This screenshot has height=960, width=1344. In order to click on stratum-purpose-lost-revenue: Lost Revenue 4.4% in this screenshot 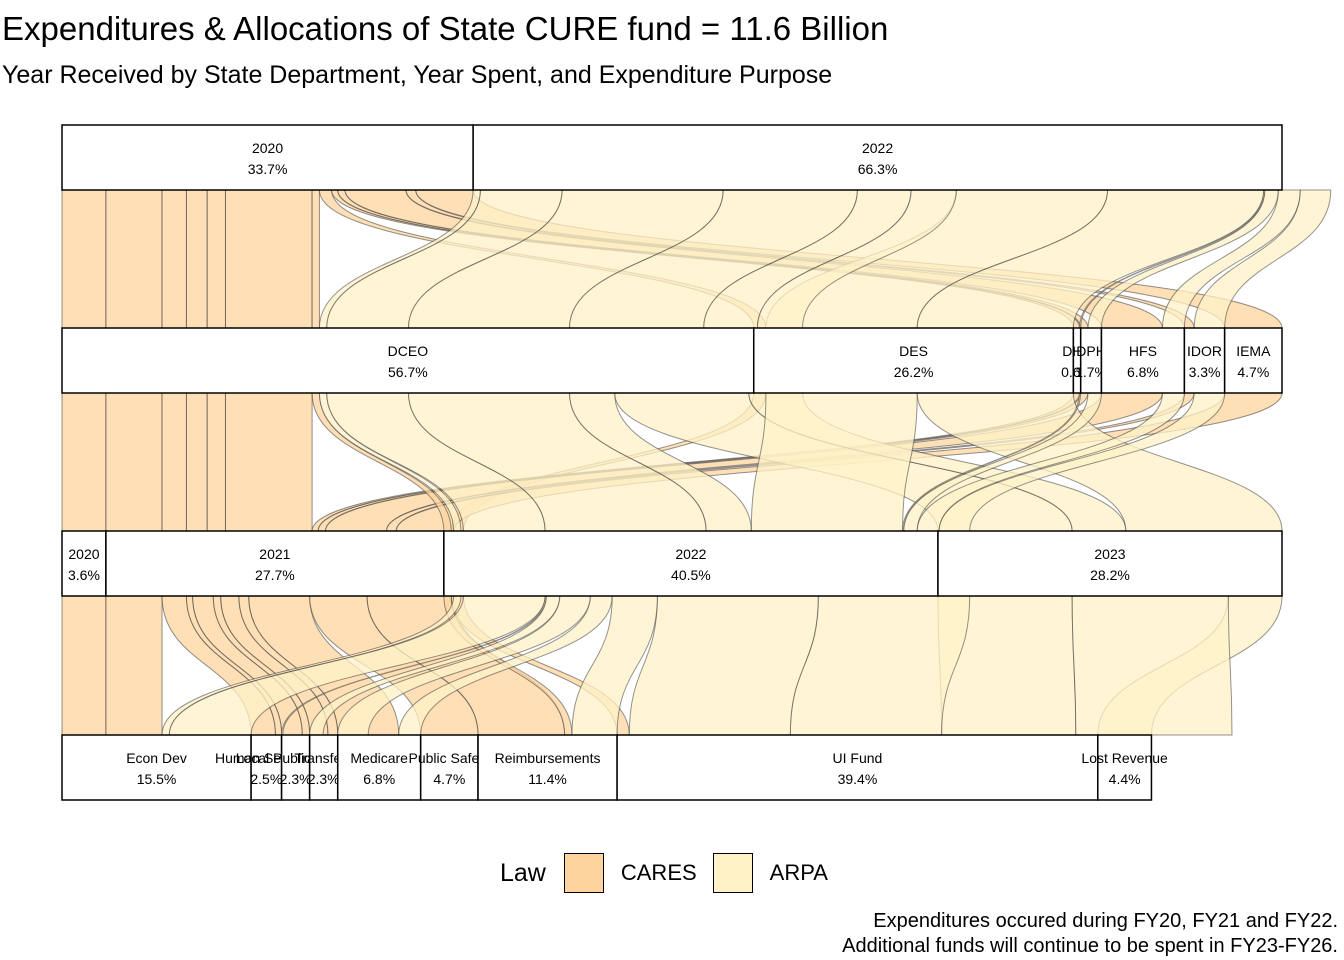, I will do `click(1124, 767)`.